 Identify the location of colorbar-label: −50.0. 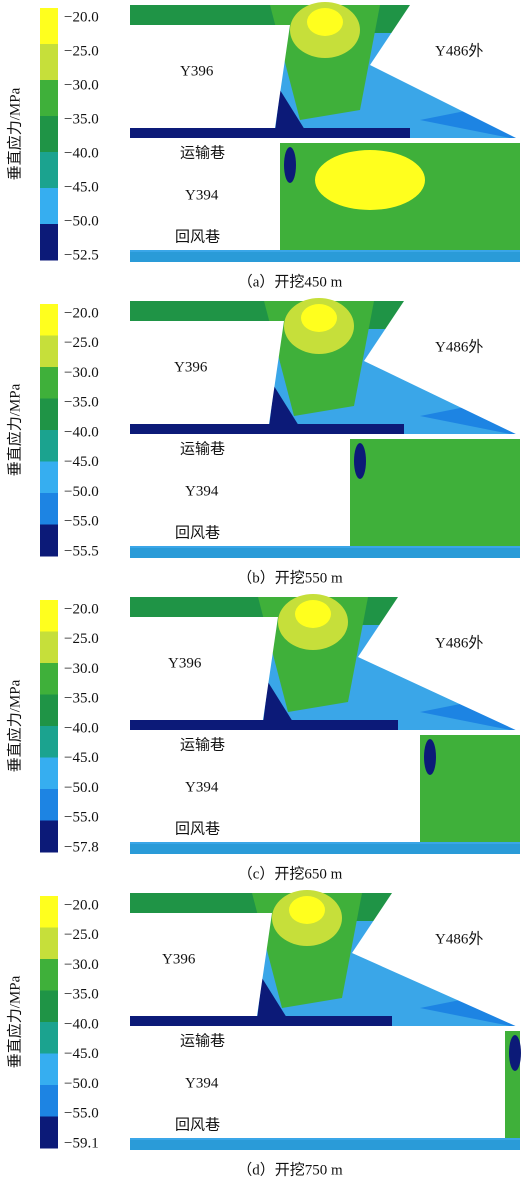
(81, 1084).